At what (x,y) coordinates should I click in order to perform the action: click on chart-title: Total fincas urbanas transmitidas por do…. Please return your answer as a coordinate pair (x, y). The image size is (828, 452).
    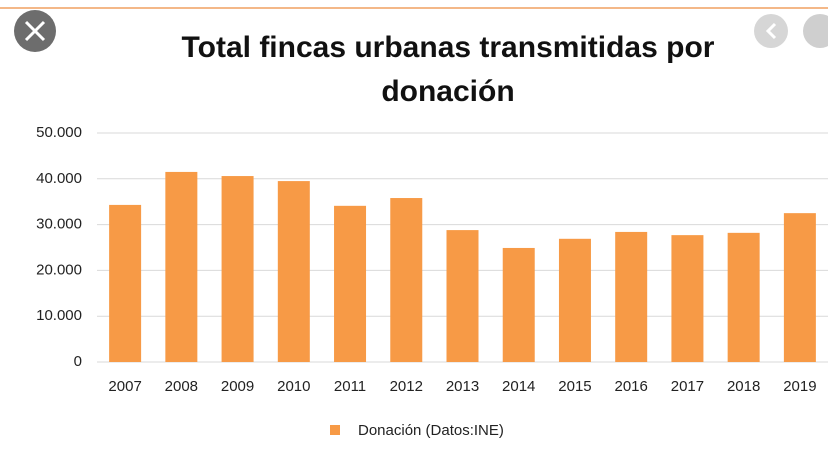
    Looking at the image, I should click on (448, 69).